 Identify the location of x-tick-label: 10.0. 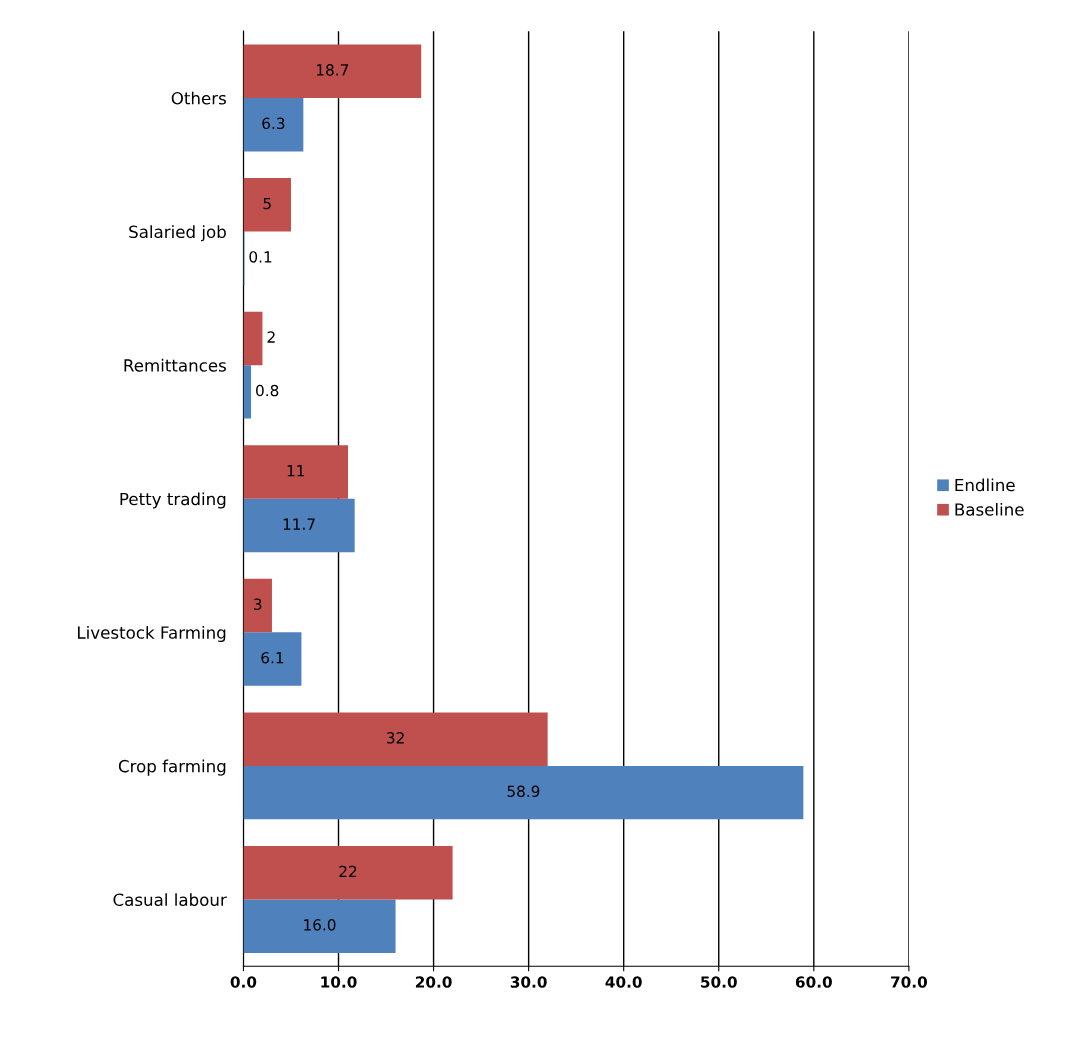
(339, 982).